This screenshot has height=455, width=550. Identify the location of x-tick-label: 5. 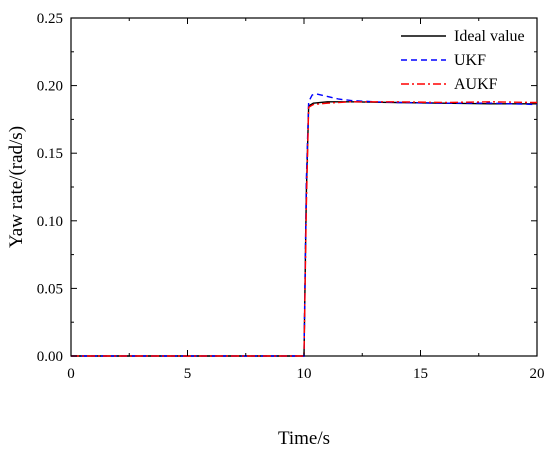
(188, 374).